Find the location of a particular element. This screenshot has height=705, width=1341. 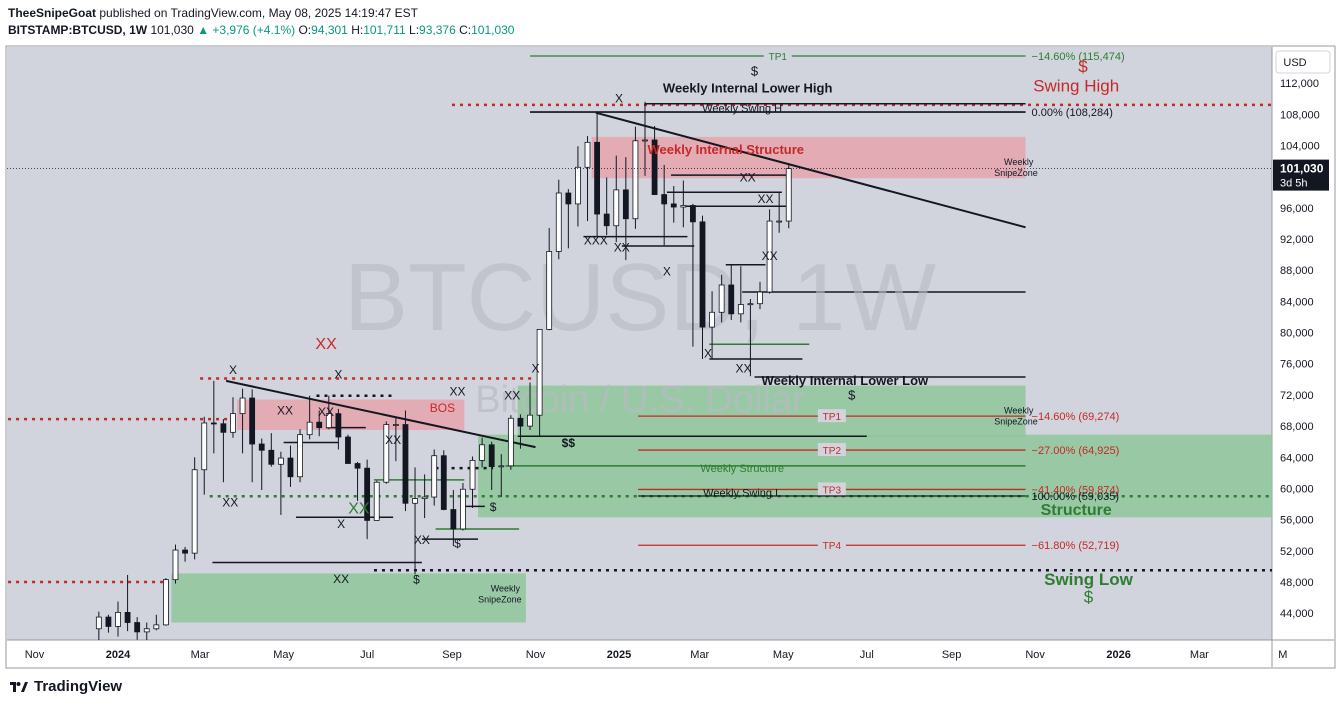

chart-annotation: Structure is located at coordinates (1076, 510).